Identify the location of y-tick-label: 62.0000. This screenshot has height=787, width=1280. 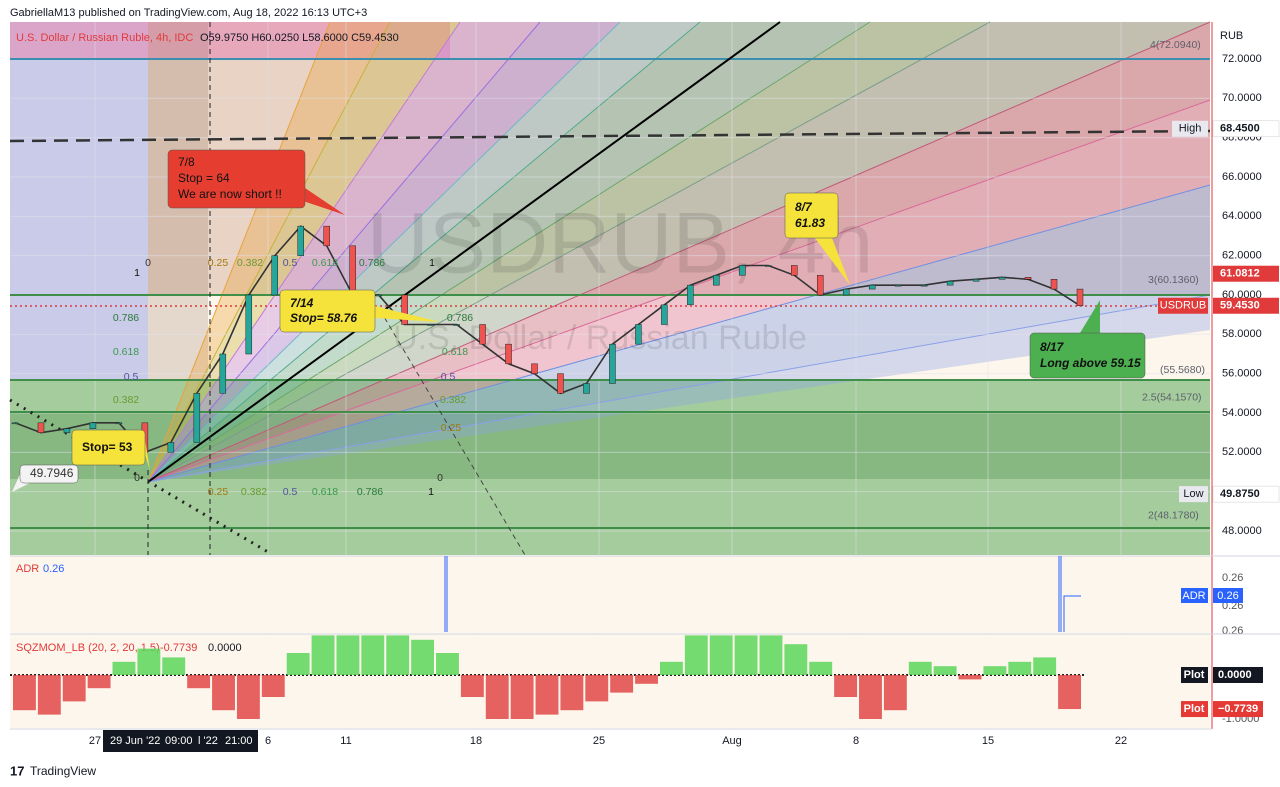
(1242, 256).